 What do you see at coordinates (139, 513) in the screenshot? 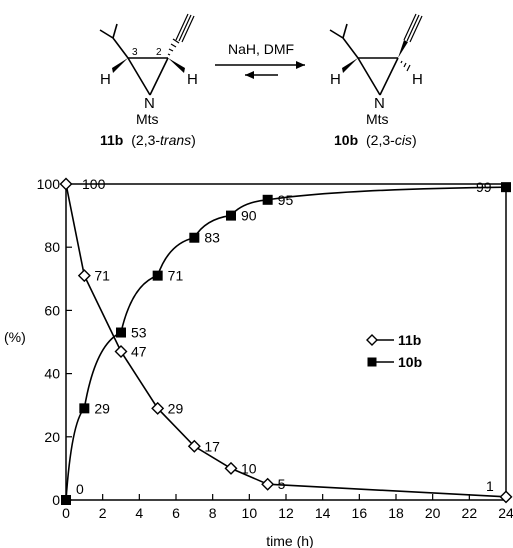
I see `x-tick-label: 4` at bounding box center [139, 513].